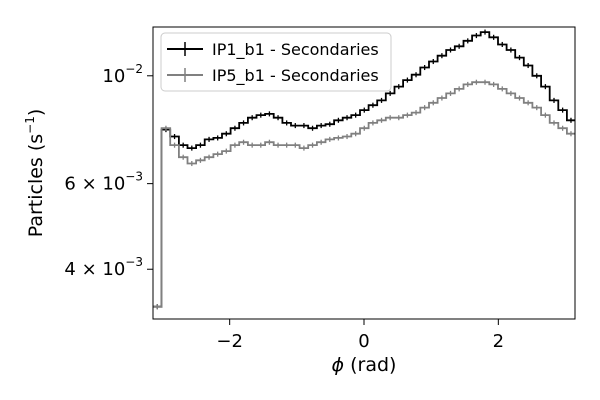 This screenshot has height=400, width=600. What do you see at coordinates (36, 185) in the screenshot?
I see `y-axis-label-text: Particles (s` at bounding box center [36, 185].